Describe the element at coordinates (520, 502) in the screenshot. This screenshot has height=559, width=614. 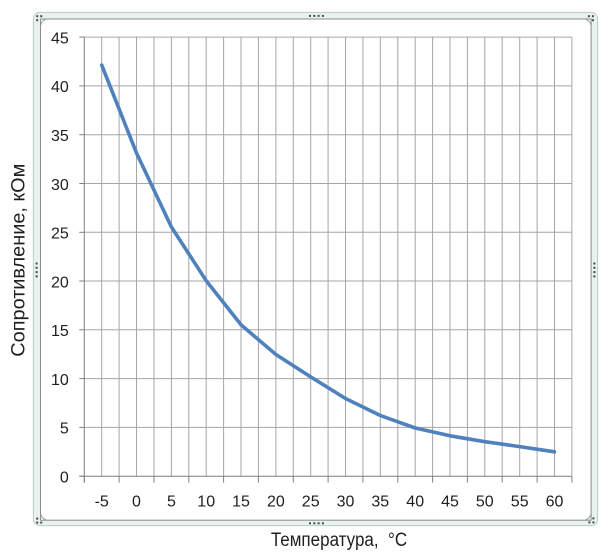
I see `svg-text: 55` at that location.